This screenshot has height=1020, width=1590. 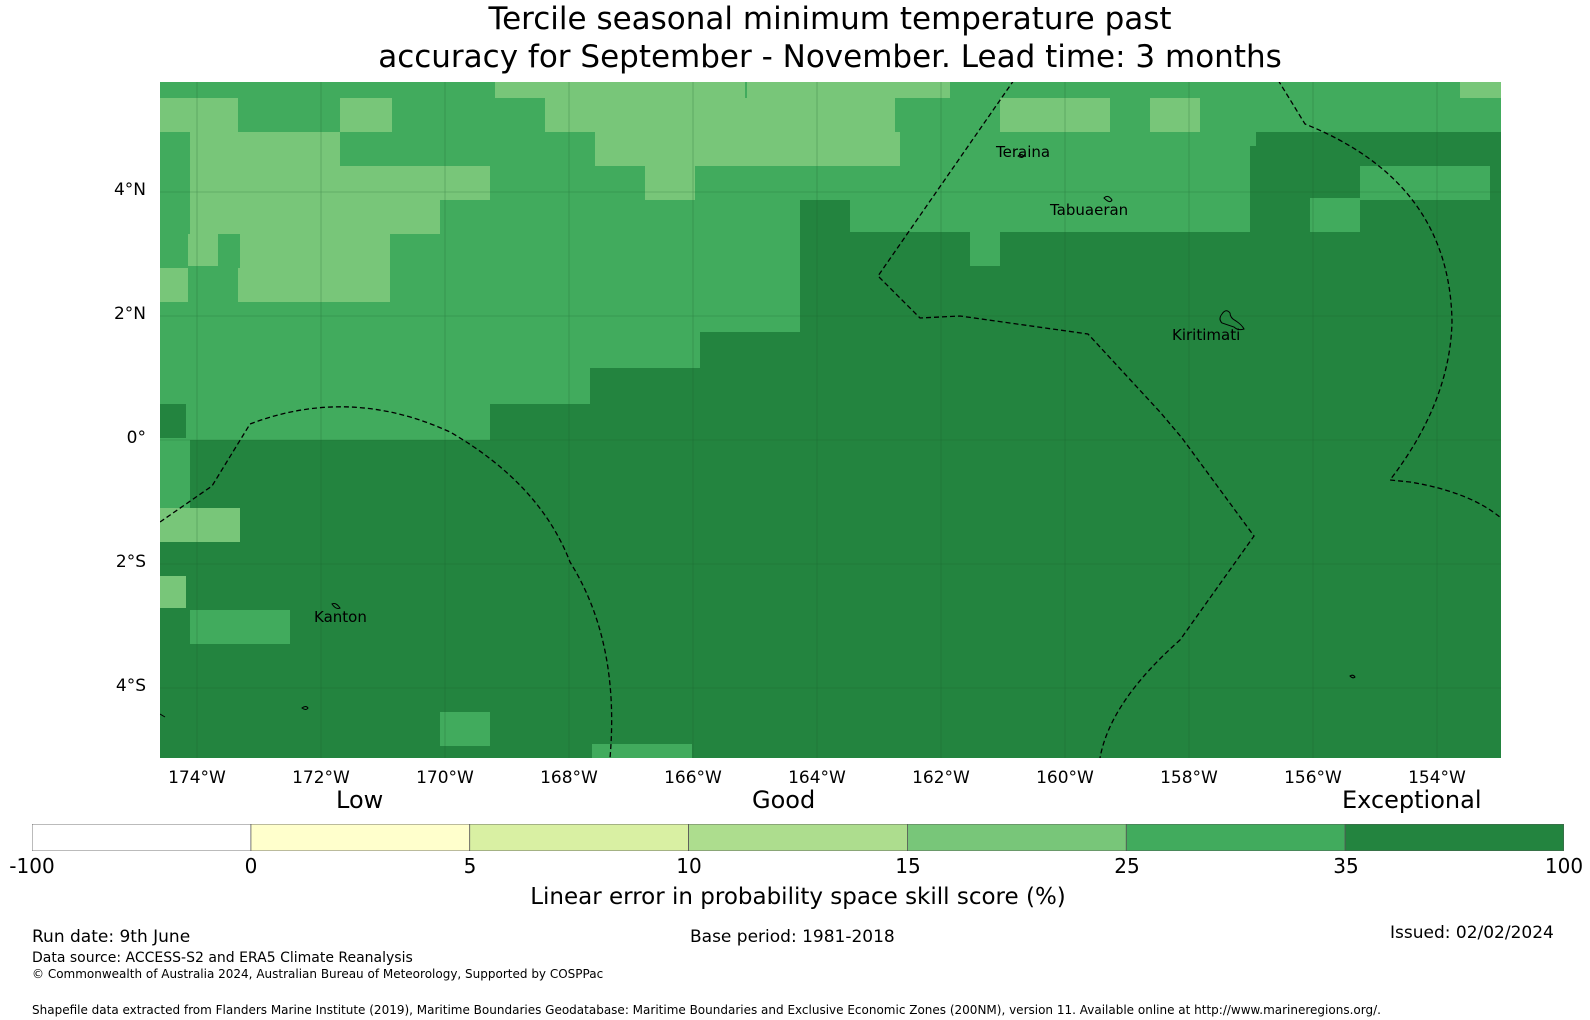 What do you see at coordinates (111, 937) in the screenshot?
I see `run-date: Run date: 9th June` at bounding box center [111, 937].